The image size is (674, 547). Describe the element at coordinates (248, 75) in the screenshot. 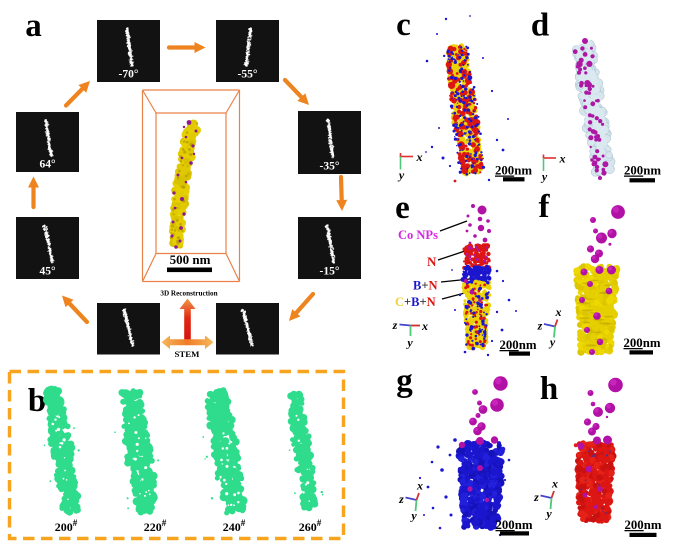

I see `svg-text: -55°` at that location.